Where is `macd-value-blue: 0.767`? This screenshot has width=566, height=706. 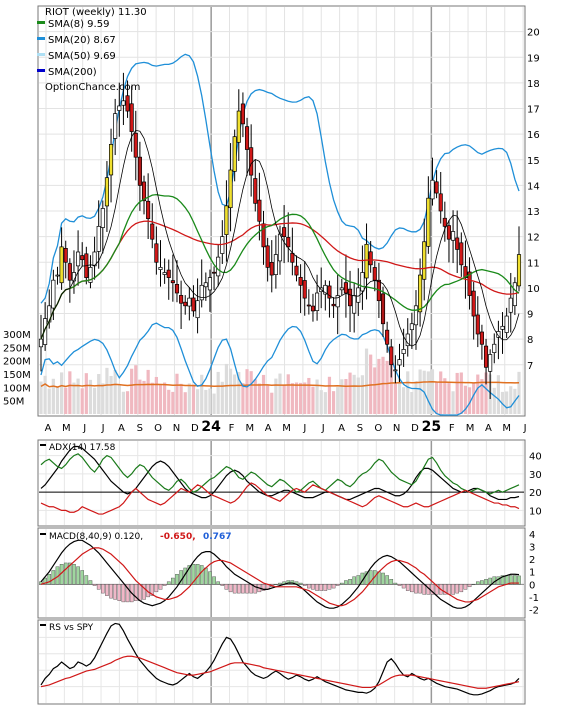 macd-value-blue: 0.767 is located at coordinates (217, 537).